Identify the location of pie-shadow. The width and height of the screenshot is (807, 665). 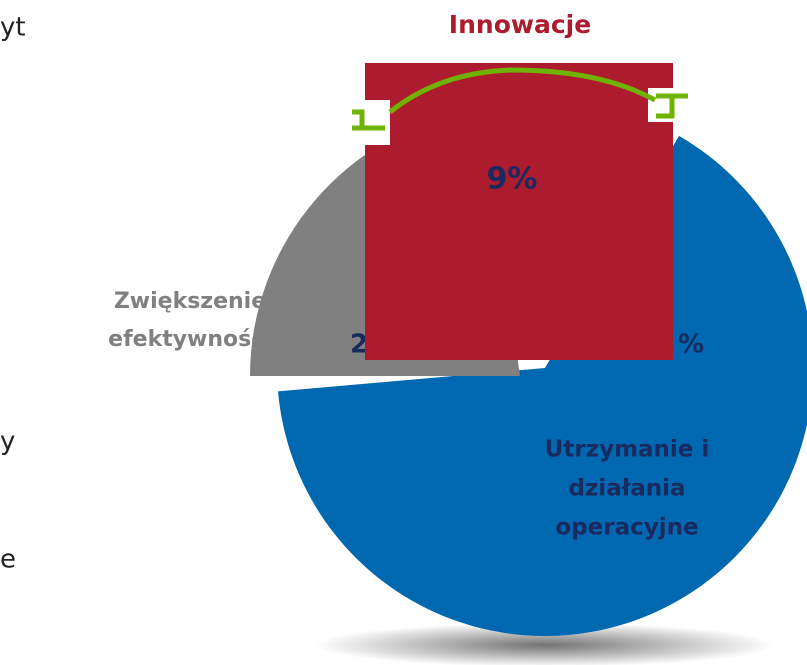
(545, 644).